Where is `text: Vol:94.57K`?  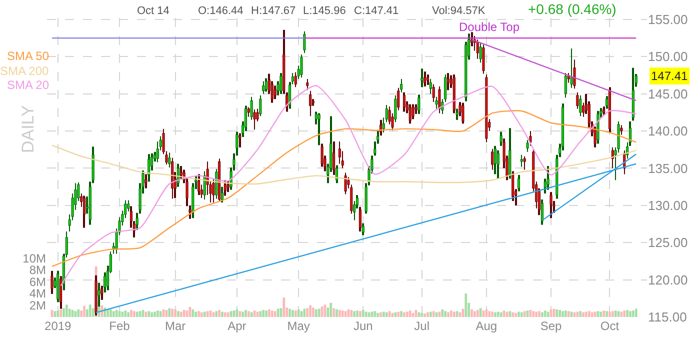
text: Vol:94.57K is located at coordinates (459, 11).